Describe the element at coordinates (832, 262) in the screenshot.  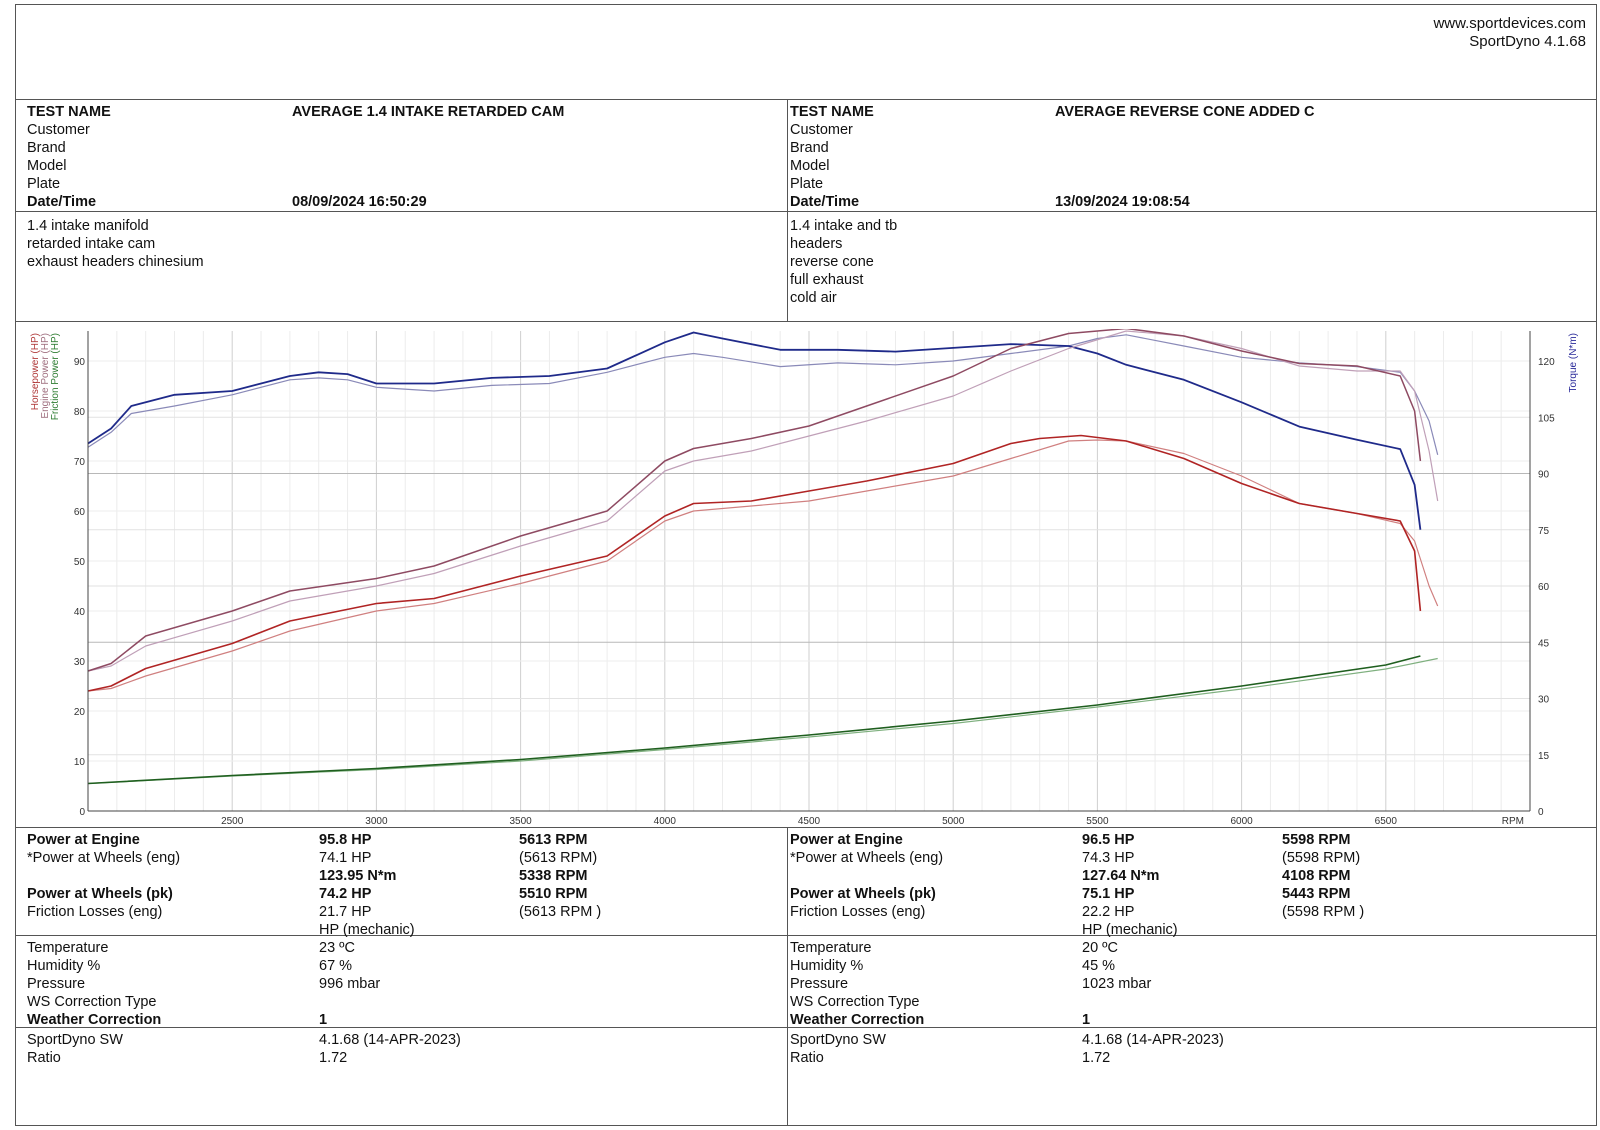
I see `note-line: reverse cone` at that location.